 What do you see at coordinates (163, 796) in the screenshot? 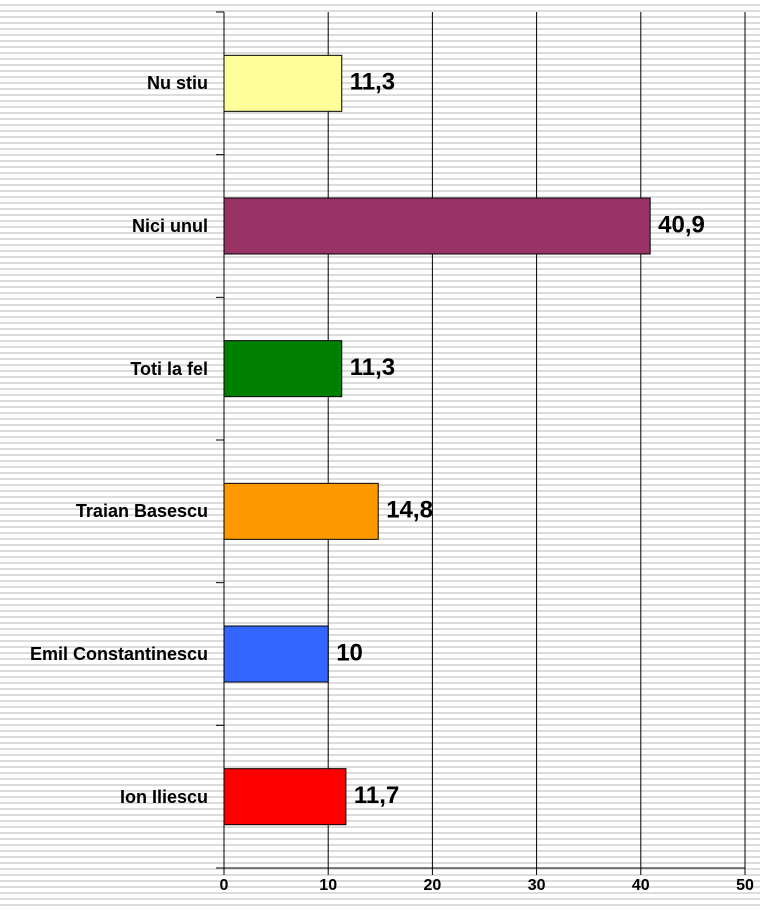
I see `category-label: Ion Iliescu` at bounding box center [163, 796].